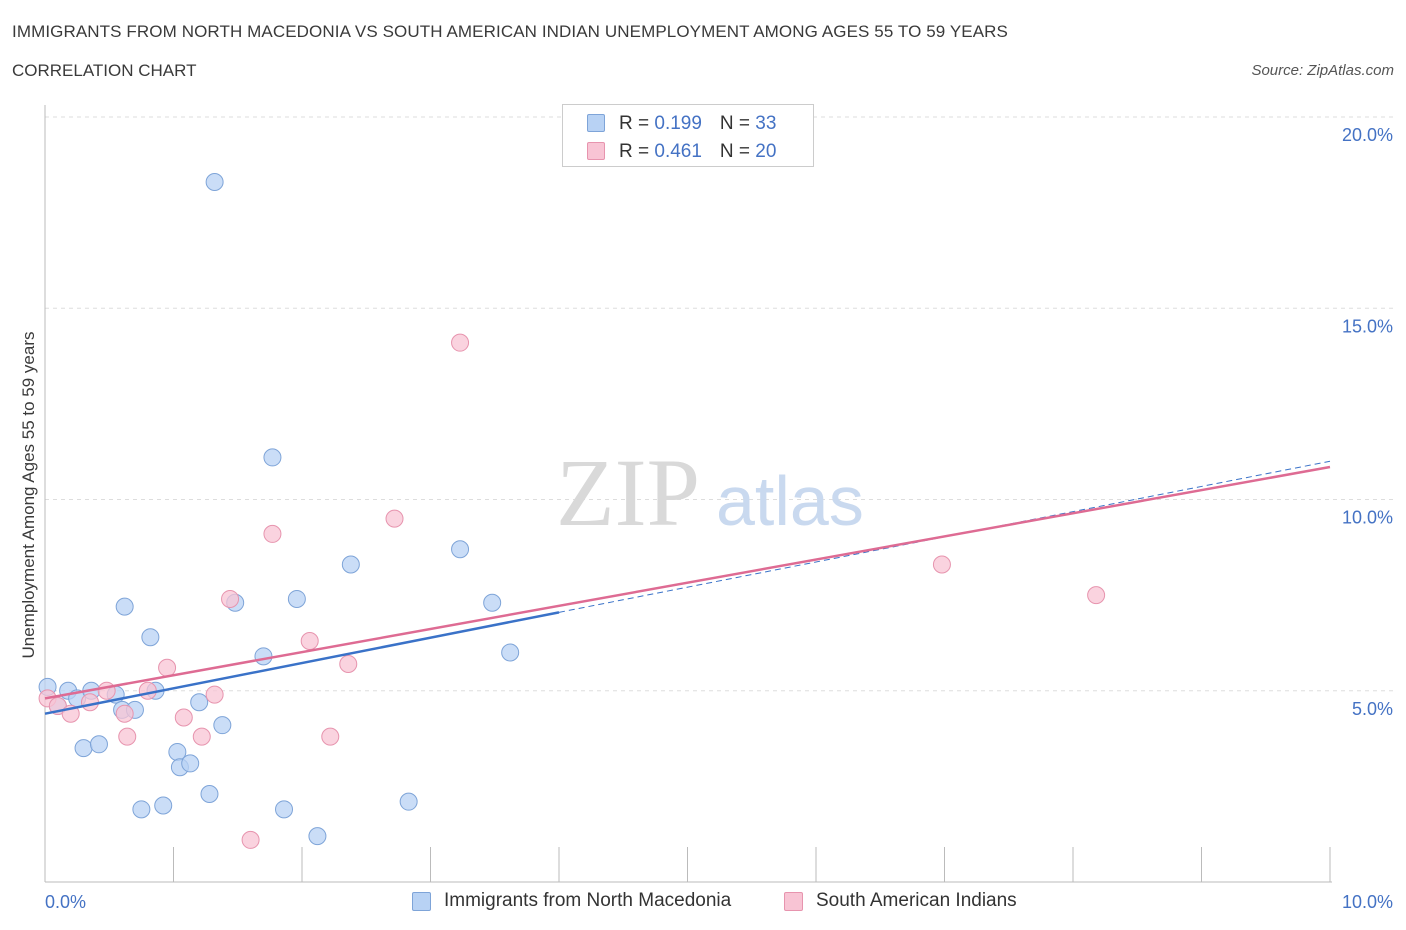  What do you see at coordinates (1367, 902) in the screenshot?
I see `x-tick-label: 10.0%` at bounding box center [1367, 902].